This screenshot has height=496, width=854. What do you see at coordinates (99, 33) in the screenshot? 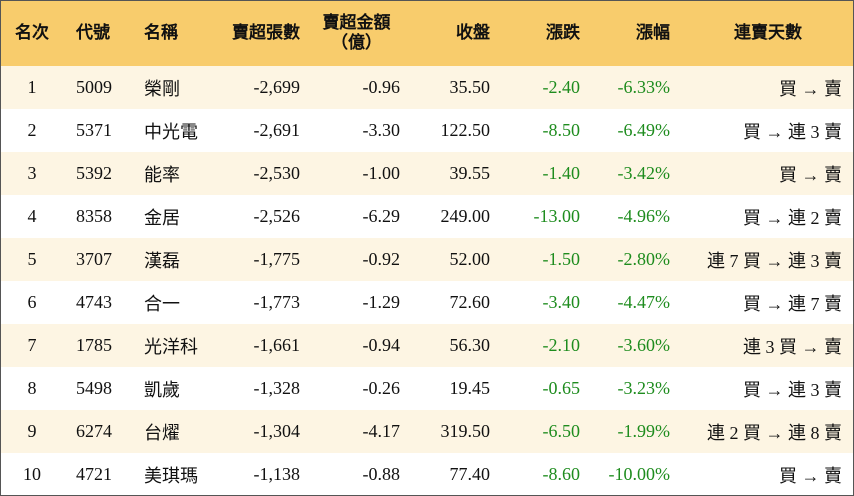
I see `header-cell: 代號` at bounding box center [99, 33].